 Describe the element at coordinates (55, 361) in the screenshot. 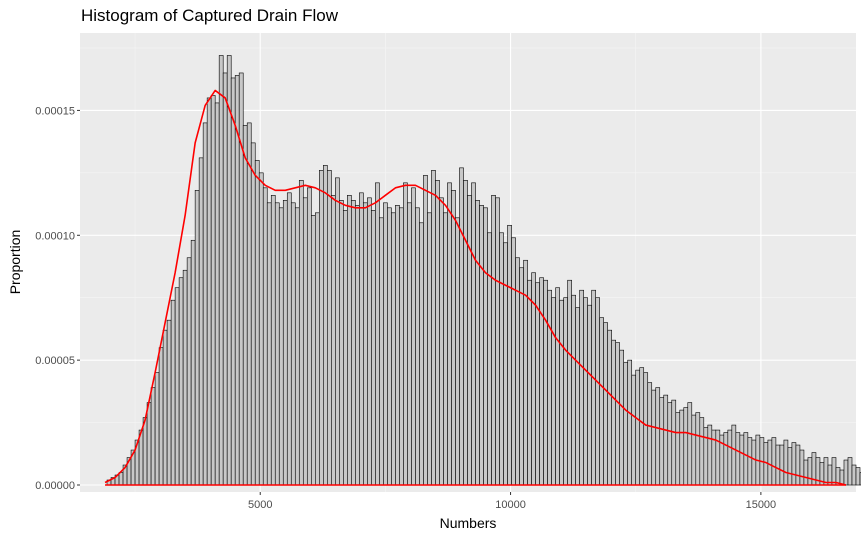

I see `y-tick-label: 0.00005` at that location.